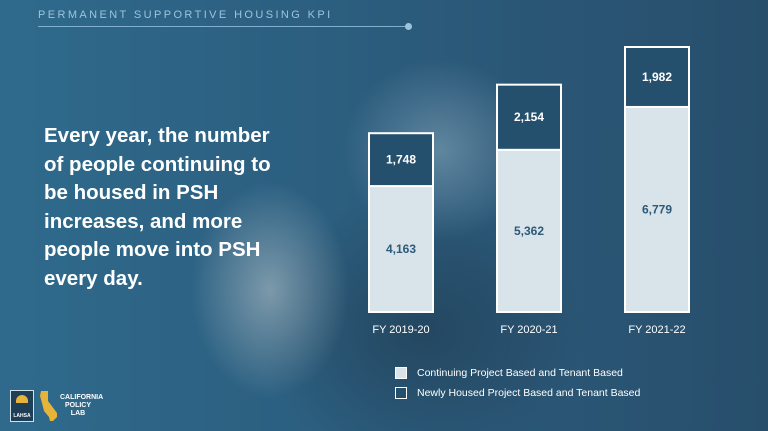 Image resolution: width=768 pixels, height=431 pixels. I want to click on lahsa-logo: LAHSA, so click(22, 406).